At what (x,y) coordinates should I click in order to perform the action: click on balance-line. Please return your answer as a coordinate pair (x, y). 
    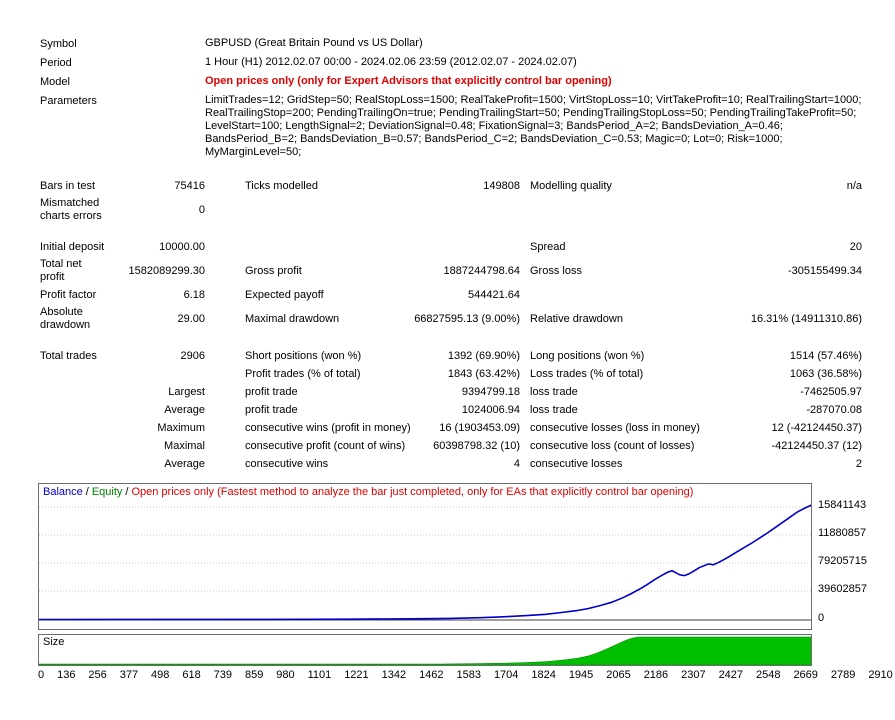
    Looking at the image, I should click on (425, 562).